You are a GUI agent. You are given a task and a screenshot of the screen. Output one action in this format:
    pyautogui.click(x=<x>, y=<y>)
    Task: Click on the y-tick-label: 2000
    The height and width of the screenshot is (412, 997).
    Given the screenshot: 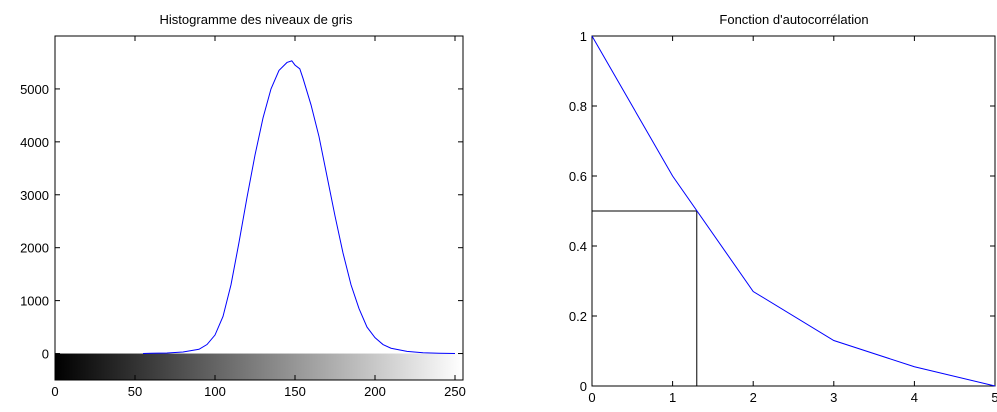 What is the action you would take?
    pyautogui.click(x=34, y=248)
    